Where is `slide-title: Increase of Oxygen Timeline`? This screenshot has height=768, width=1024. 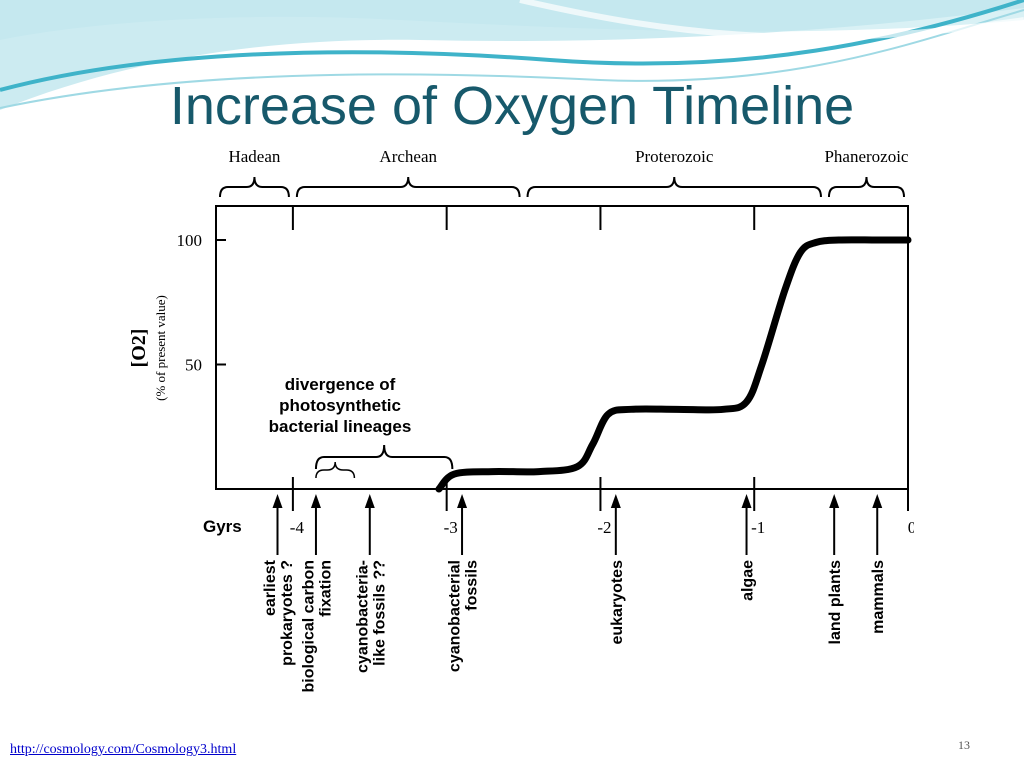
slide-title: Increase of Oxygen Timeline is located at coordinates (512, 106).